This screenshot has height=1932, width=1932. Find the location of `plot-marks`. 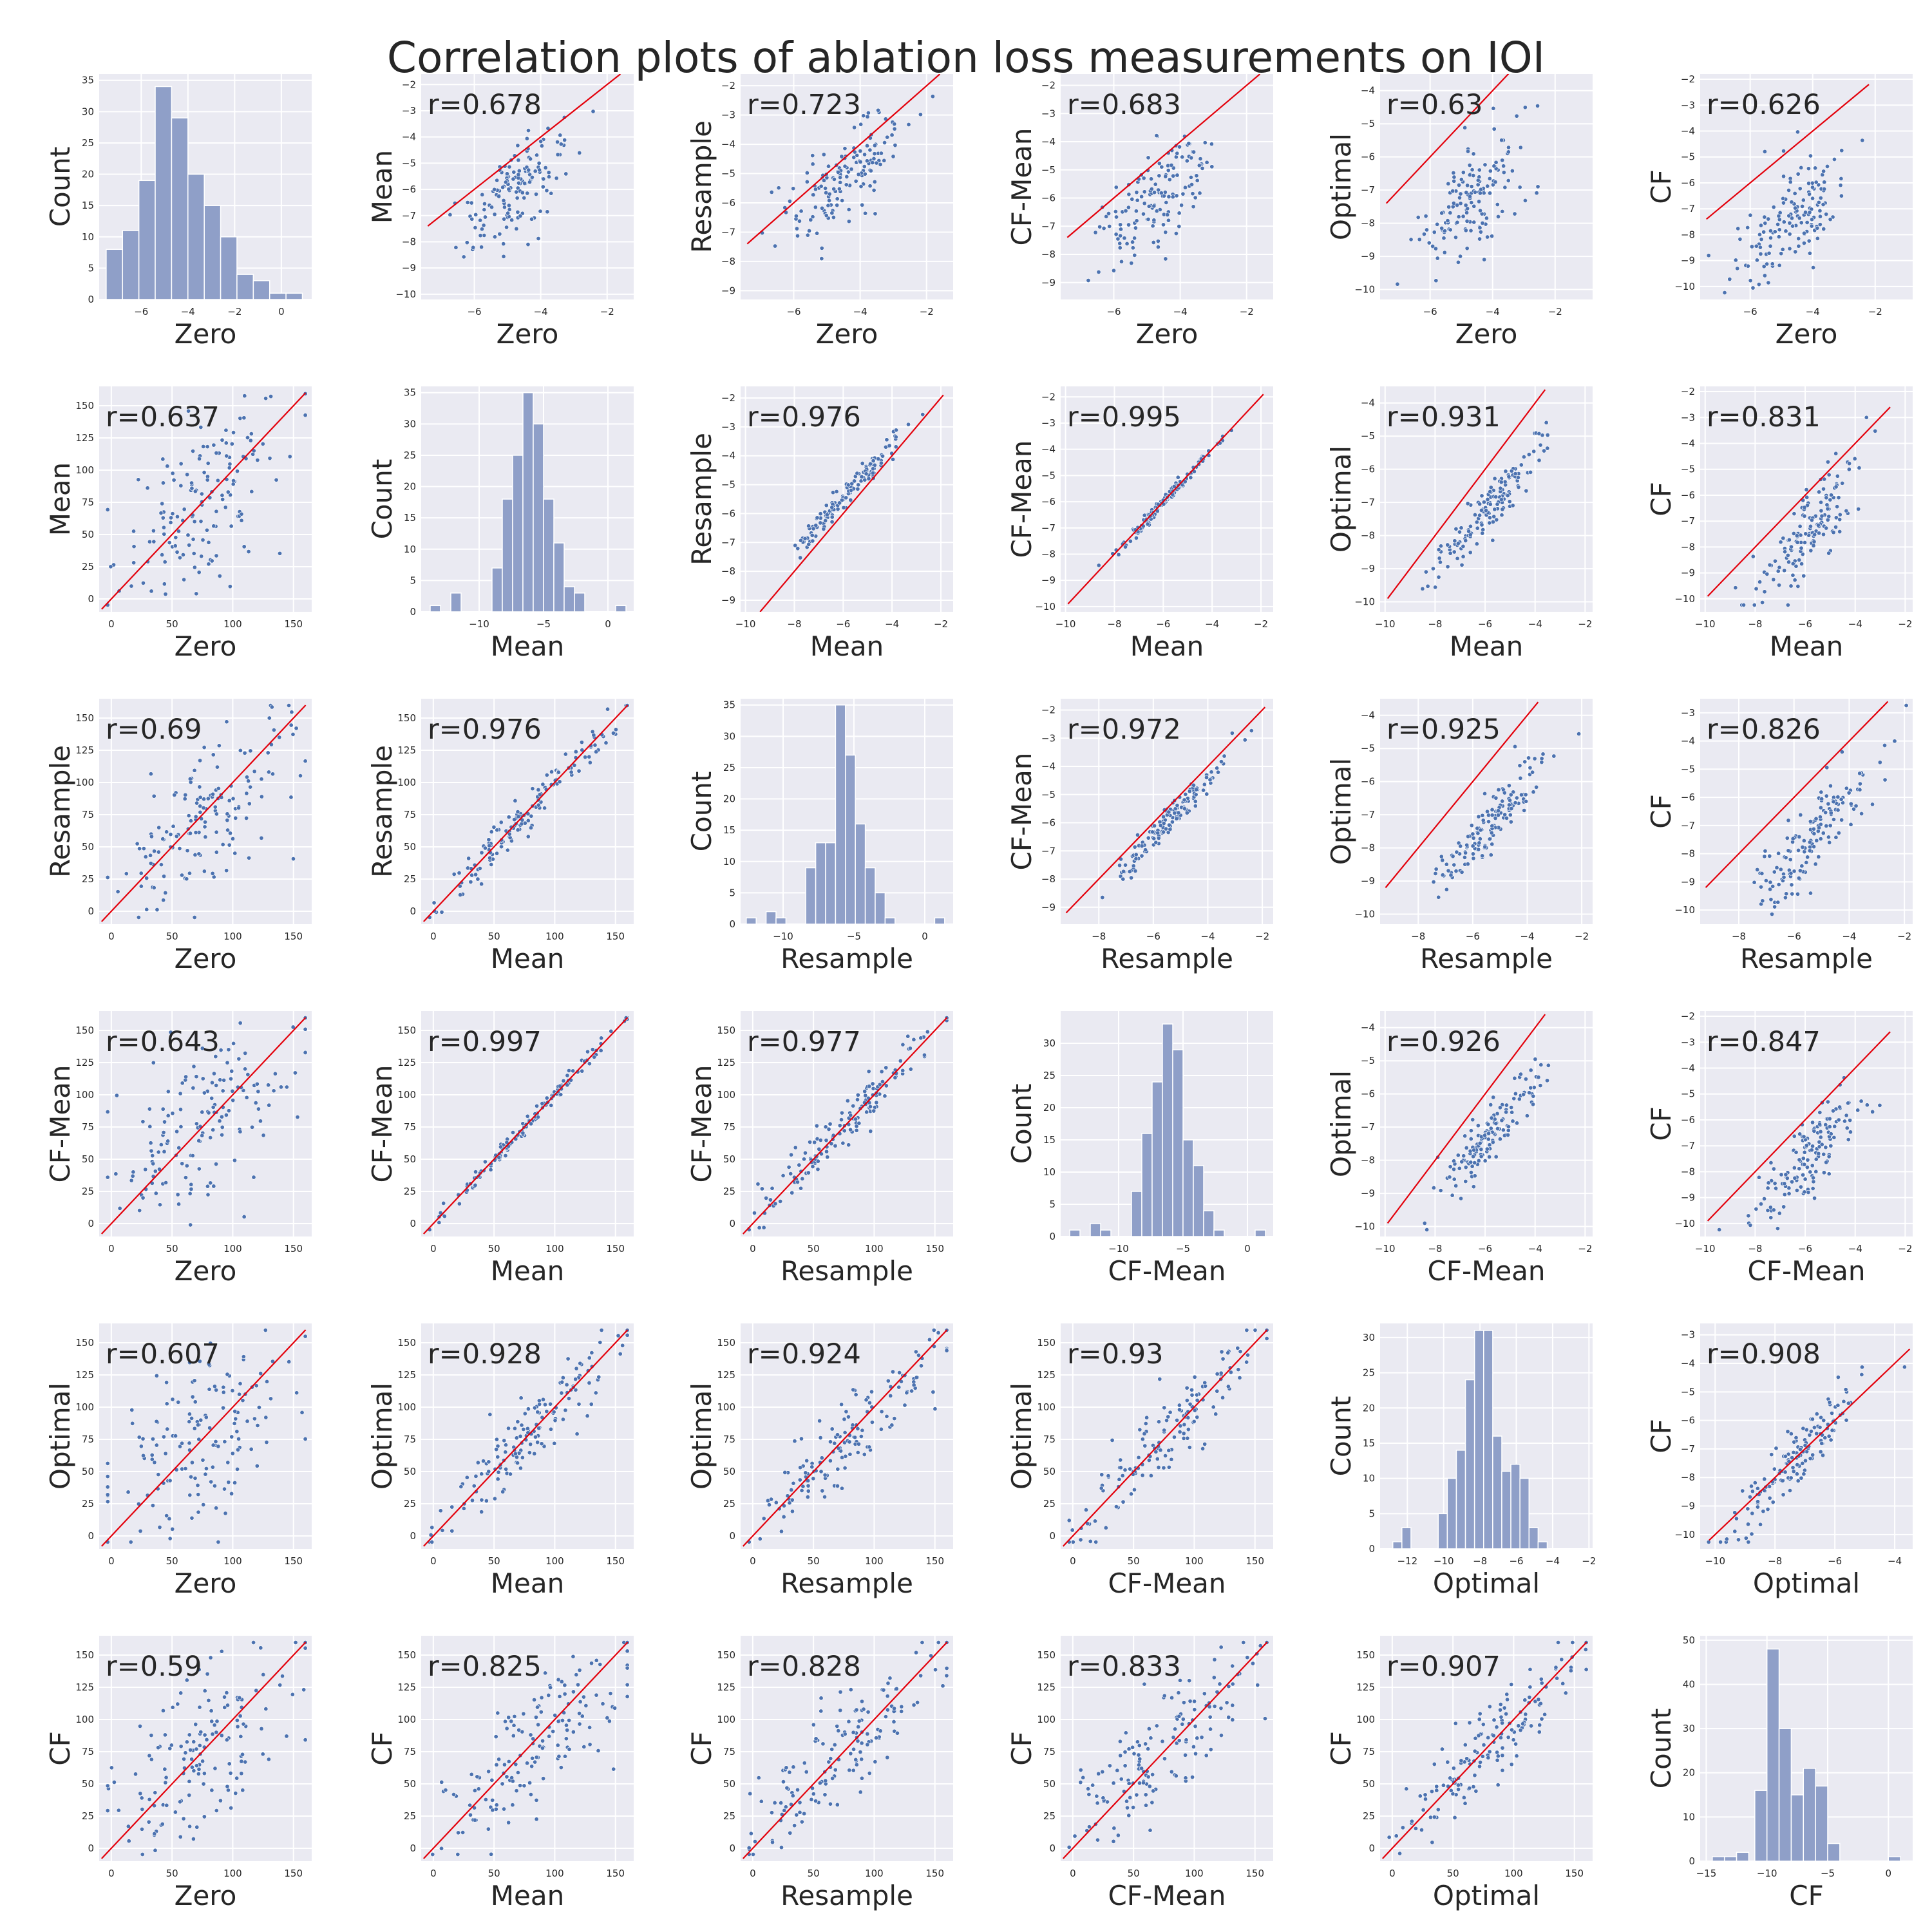

plot-marks is located at coordinates (205, 192).